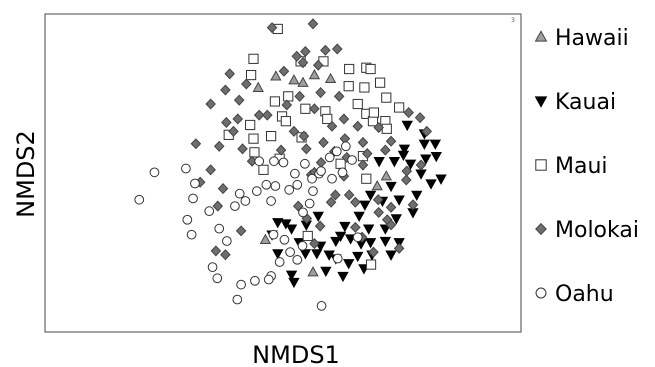 This screenshot has width=655, height=367. What do you see at coordinates (581, 166) in the screenshot?
I see `legend-label-maui: Maui` at bounding box center [581, 166].